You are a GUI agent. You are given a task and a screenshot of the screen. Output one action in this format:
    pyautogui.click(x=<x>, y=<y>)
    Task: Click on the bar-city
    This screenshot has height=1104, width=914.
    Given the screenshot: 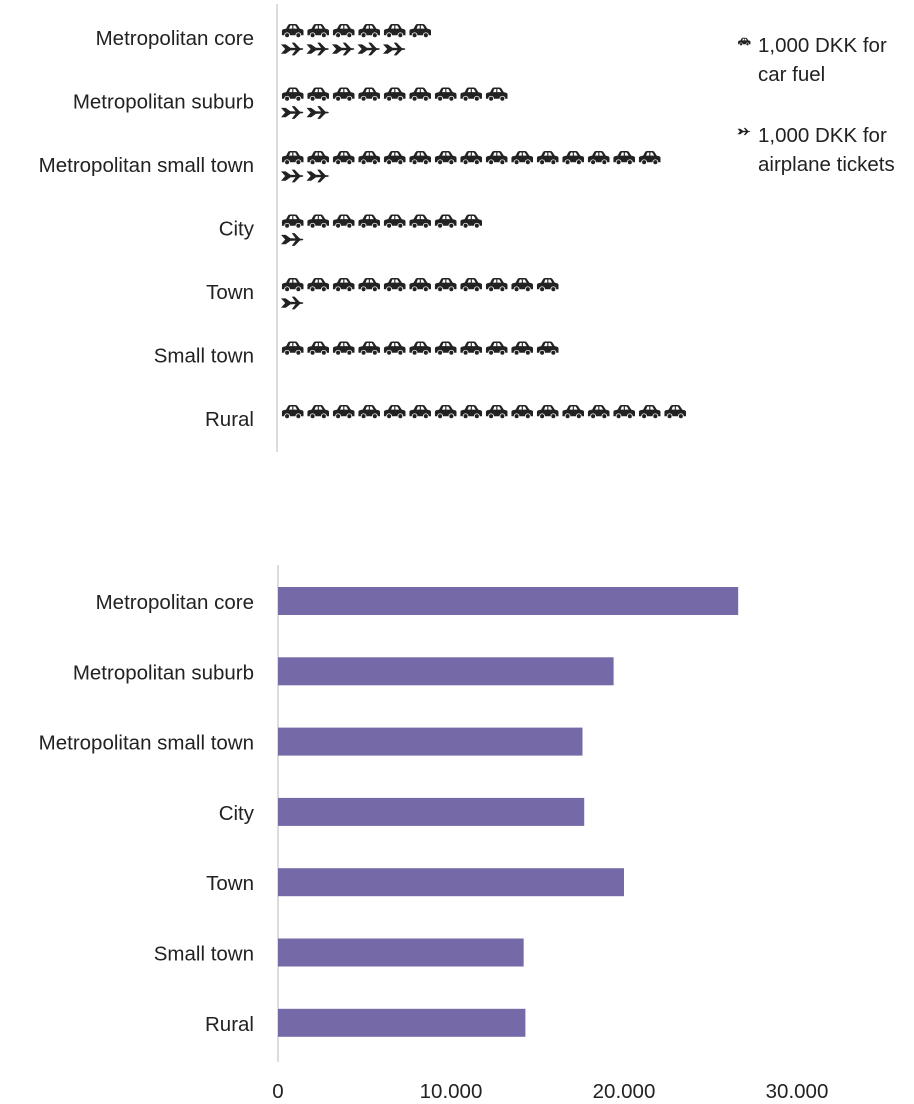 What is the action you would take?
    pyautogui.click(x=431, y=811)
    